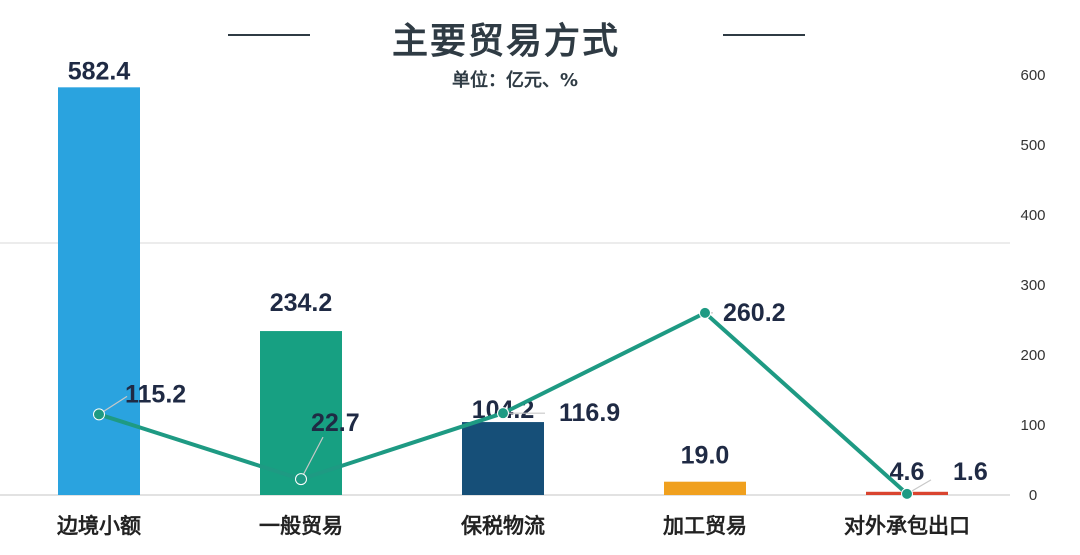 Image resolution: width=1080 pixels, height=555 pixels. Describe the element at coordinates (907, 526) in the screenshot. I see `category-label: 对外承包出口` at that location.